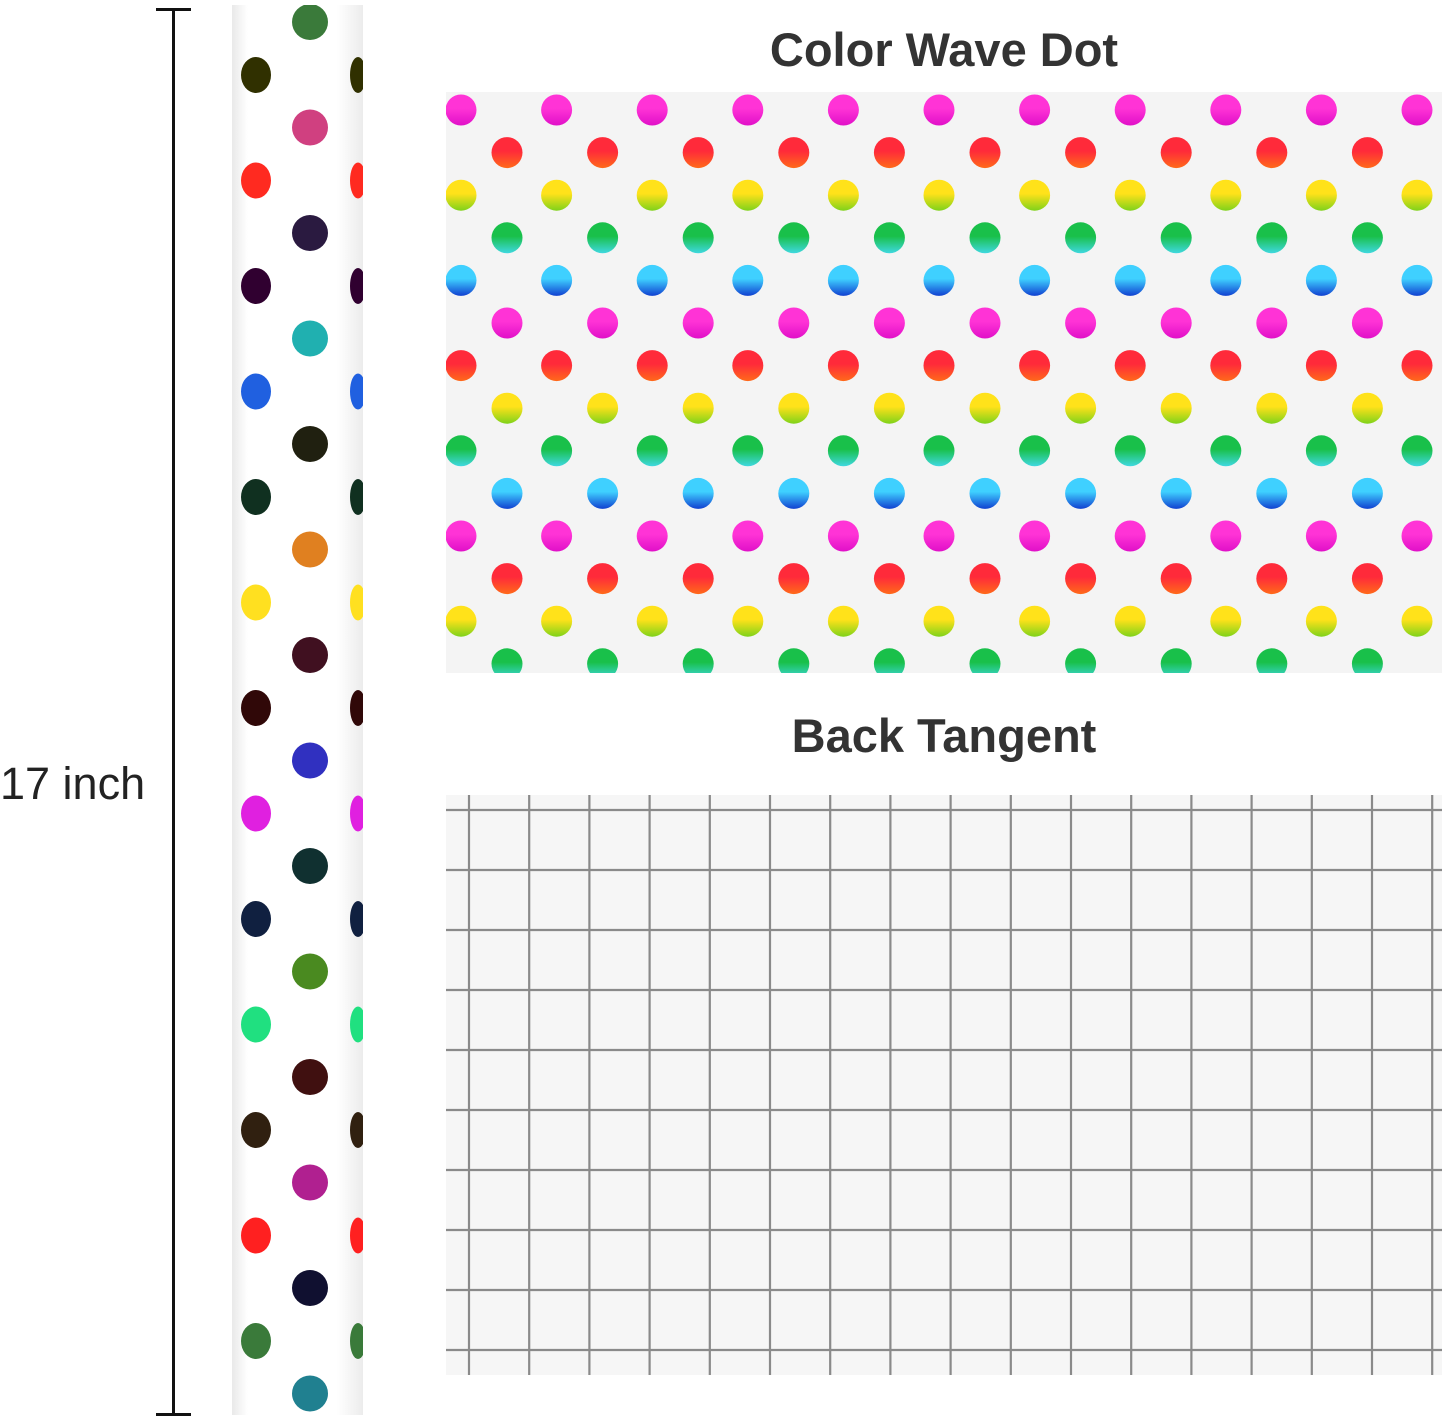  I want to click on dimension-line, so click(173, 712).